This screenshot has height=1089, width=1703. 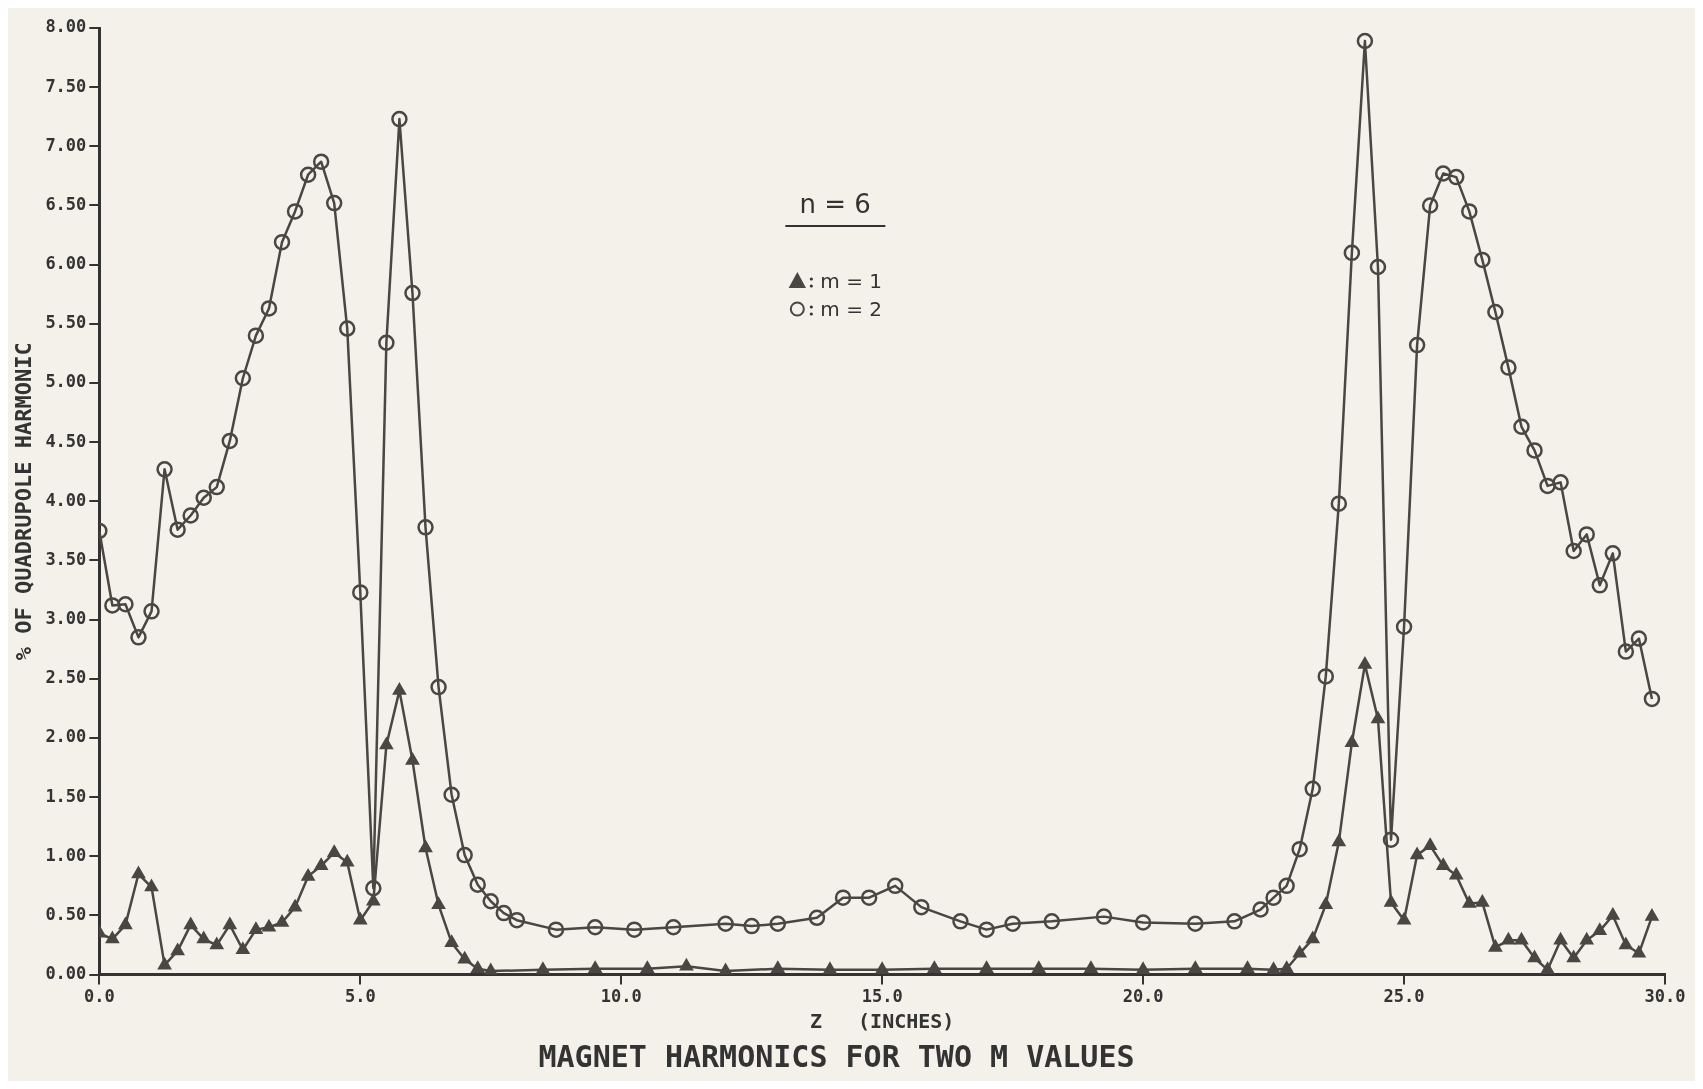 What do you see at coordinates (66, 677) in the screenshot?
I see `y-tick-label: 2.50` at bounding box center [66, 677].